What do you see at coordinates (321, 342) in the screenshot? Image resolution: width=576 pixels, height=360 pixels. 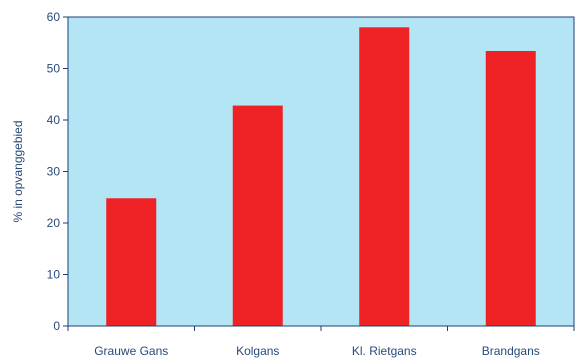 I see `x-axis-ticks: Grauwe Gans Kolgans Kl. Rietgans Brandgans` at bounding box center [321, 342].